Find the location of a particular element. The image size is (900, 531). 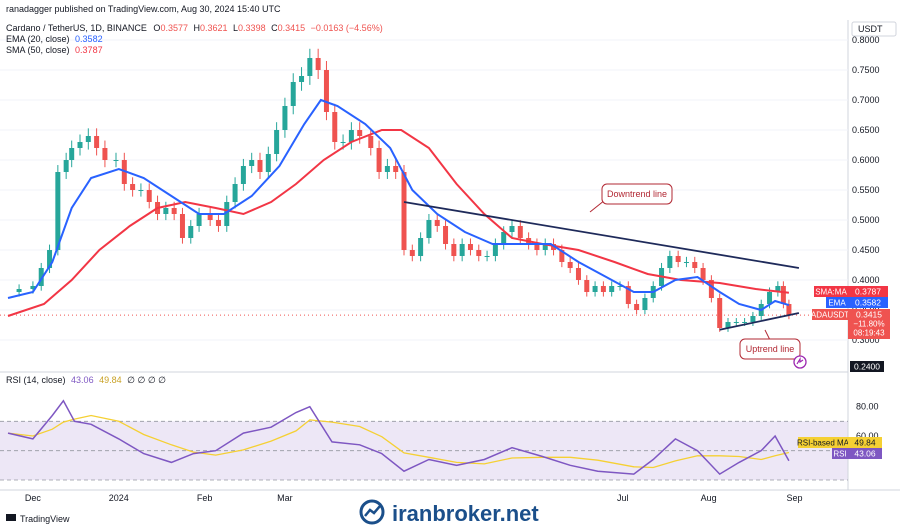

currency-box is located at coordinates (874, 29).